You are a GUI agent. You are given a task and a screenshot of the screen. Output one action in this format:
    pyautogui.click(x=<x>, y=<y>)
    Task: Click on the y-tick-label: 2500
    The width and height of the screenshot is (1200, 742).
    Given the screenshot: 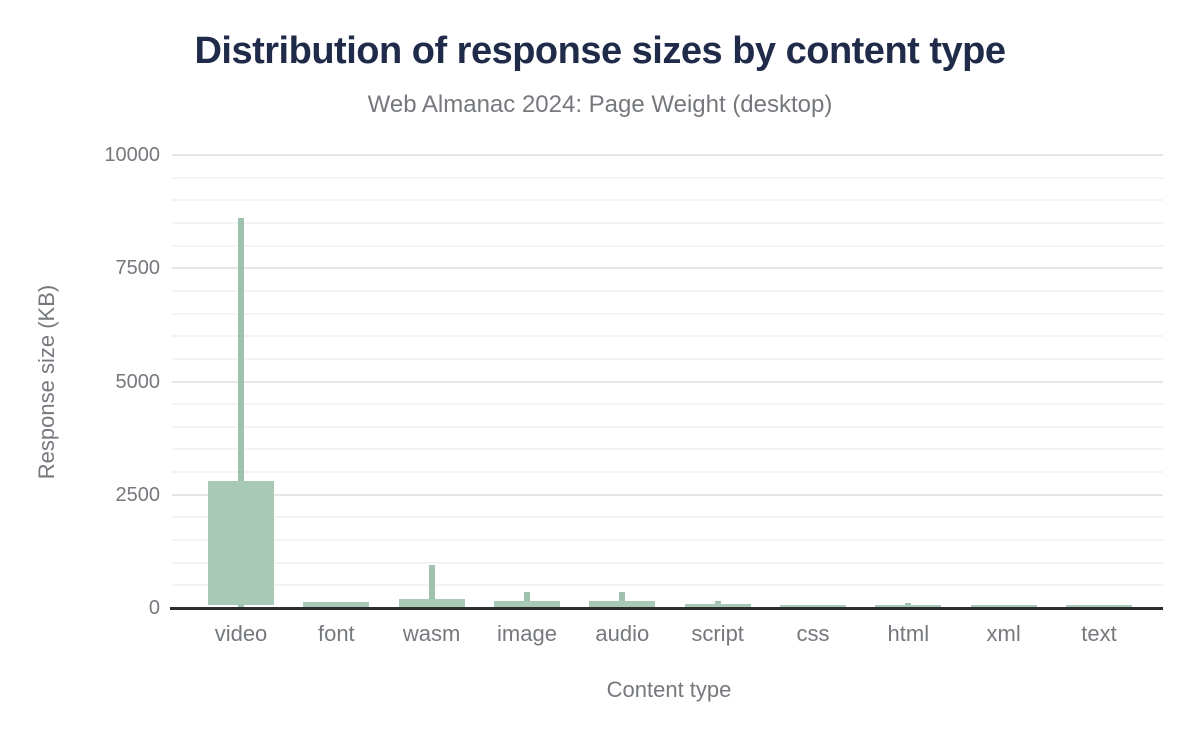 What is the action you would take?
    pyautogui.click(x=138, y=494)
    